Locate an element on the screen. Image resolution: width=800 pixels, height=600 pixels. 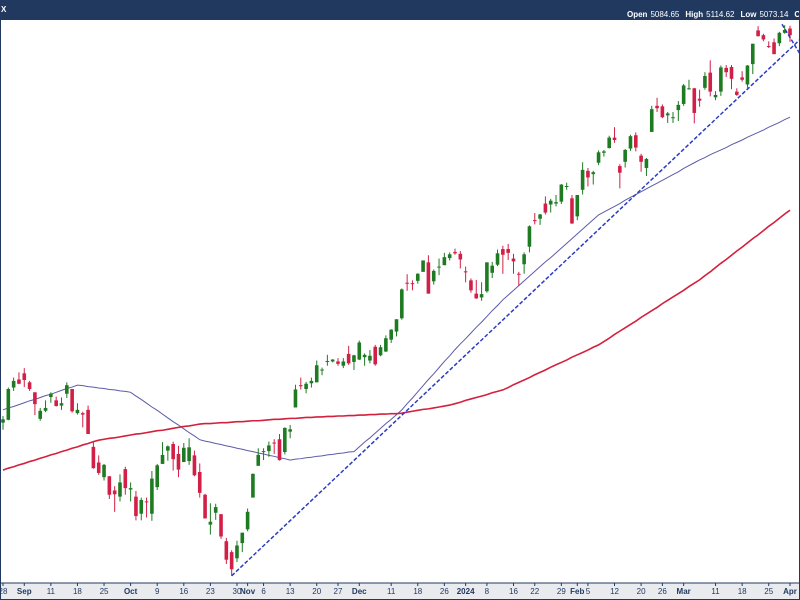
x-tick-label: 2024 is located at coordinates (466, 591).